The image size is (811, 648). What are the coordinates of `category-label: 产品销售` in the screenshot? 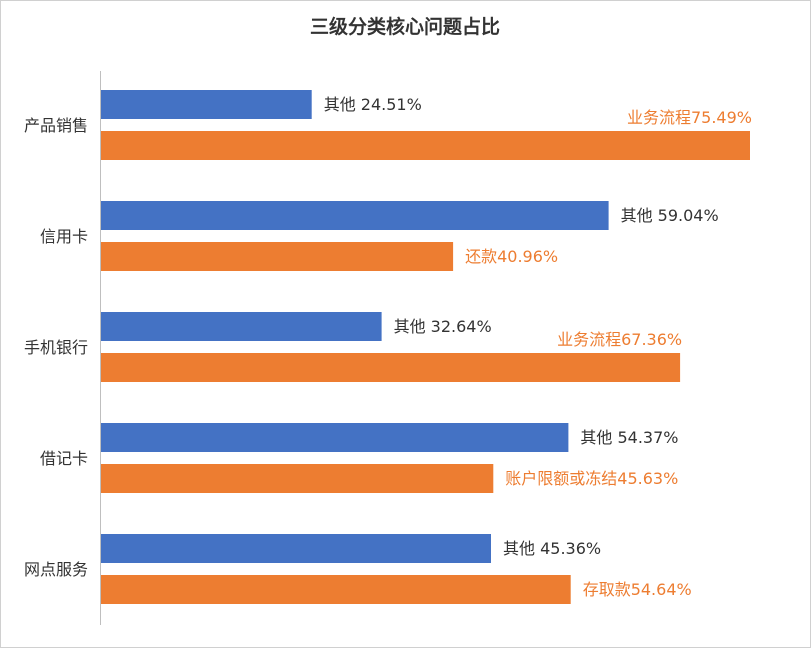 It's located at (56, 125).